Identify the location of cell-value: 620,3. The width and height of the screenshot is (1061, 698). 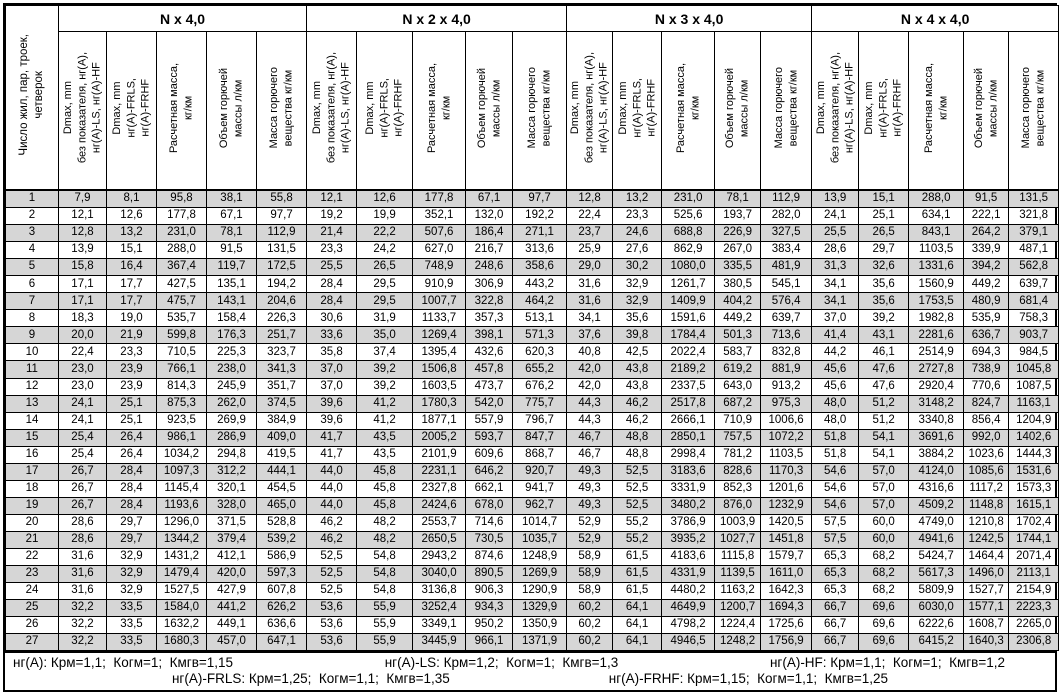
(540, 352).